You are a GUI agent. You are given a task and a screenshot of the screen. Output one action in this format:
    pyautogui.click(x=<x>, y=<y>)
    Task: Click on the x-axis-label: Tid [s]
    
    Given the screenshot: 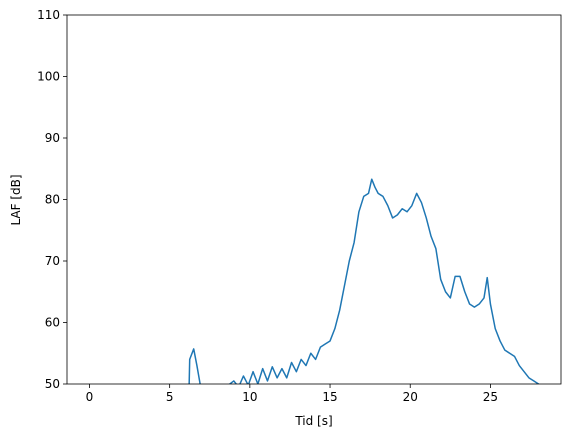 What is the action you would take?
    pyautogui.click(x=313, y=421)
    